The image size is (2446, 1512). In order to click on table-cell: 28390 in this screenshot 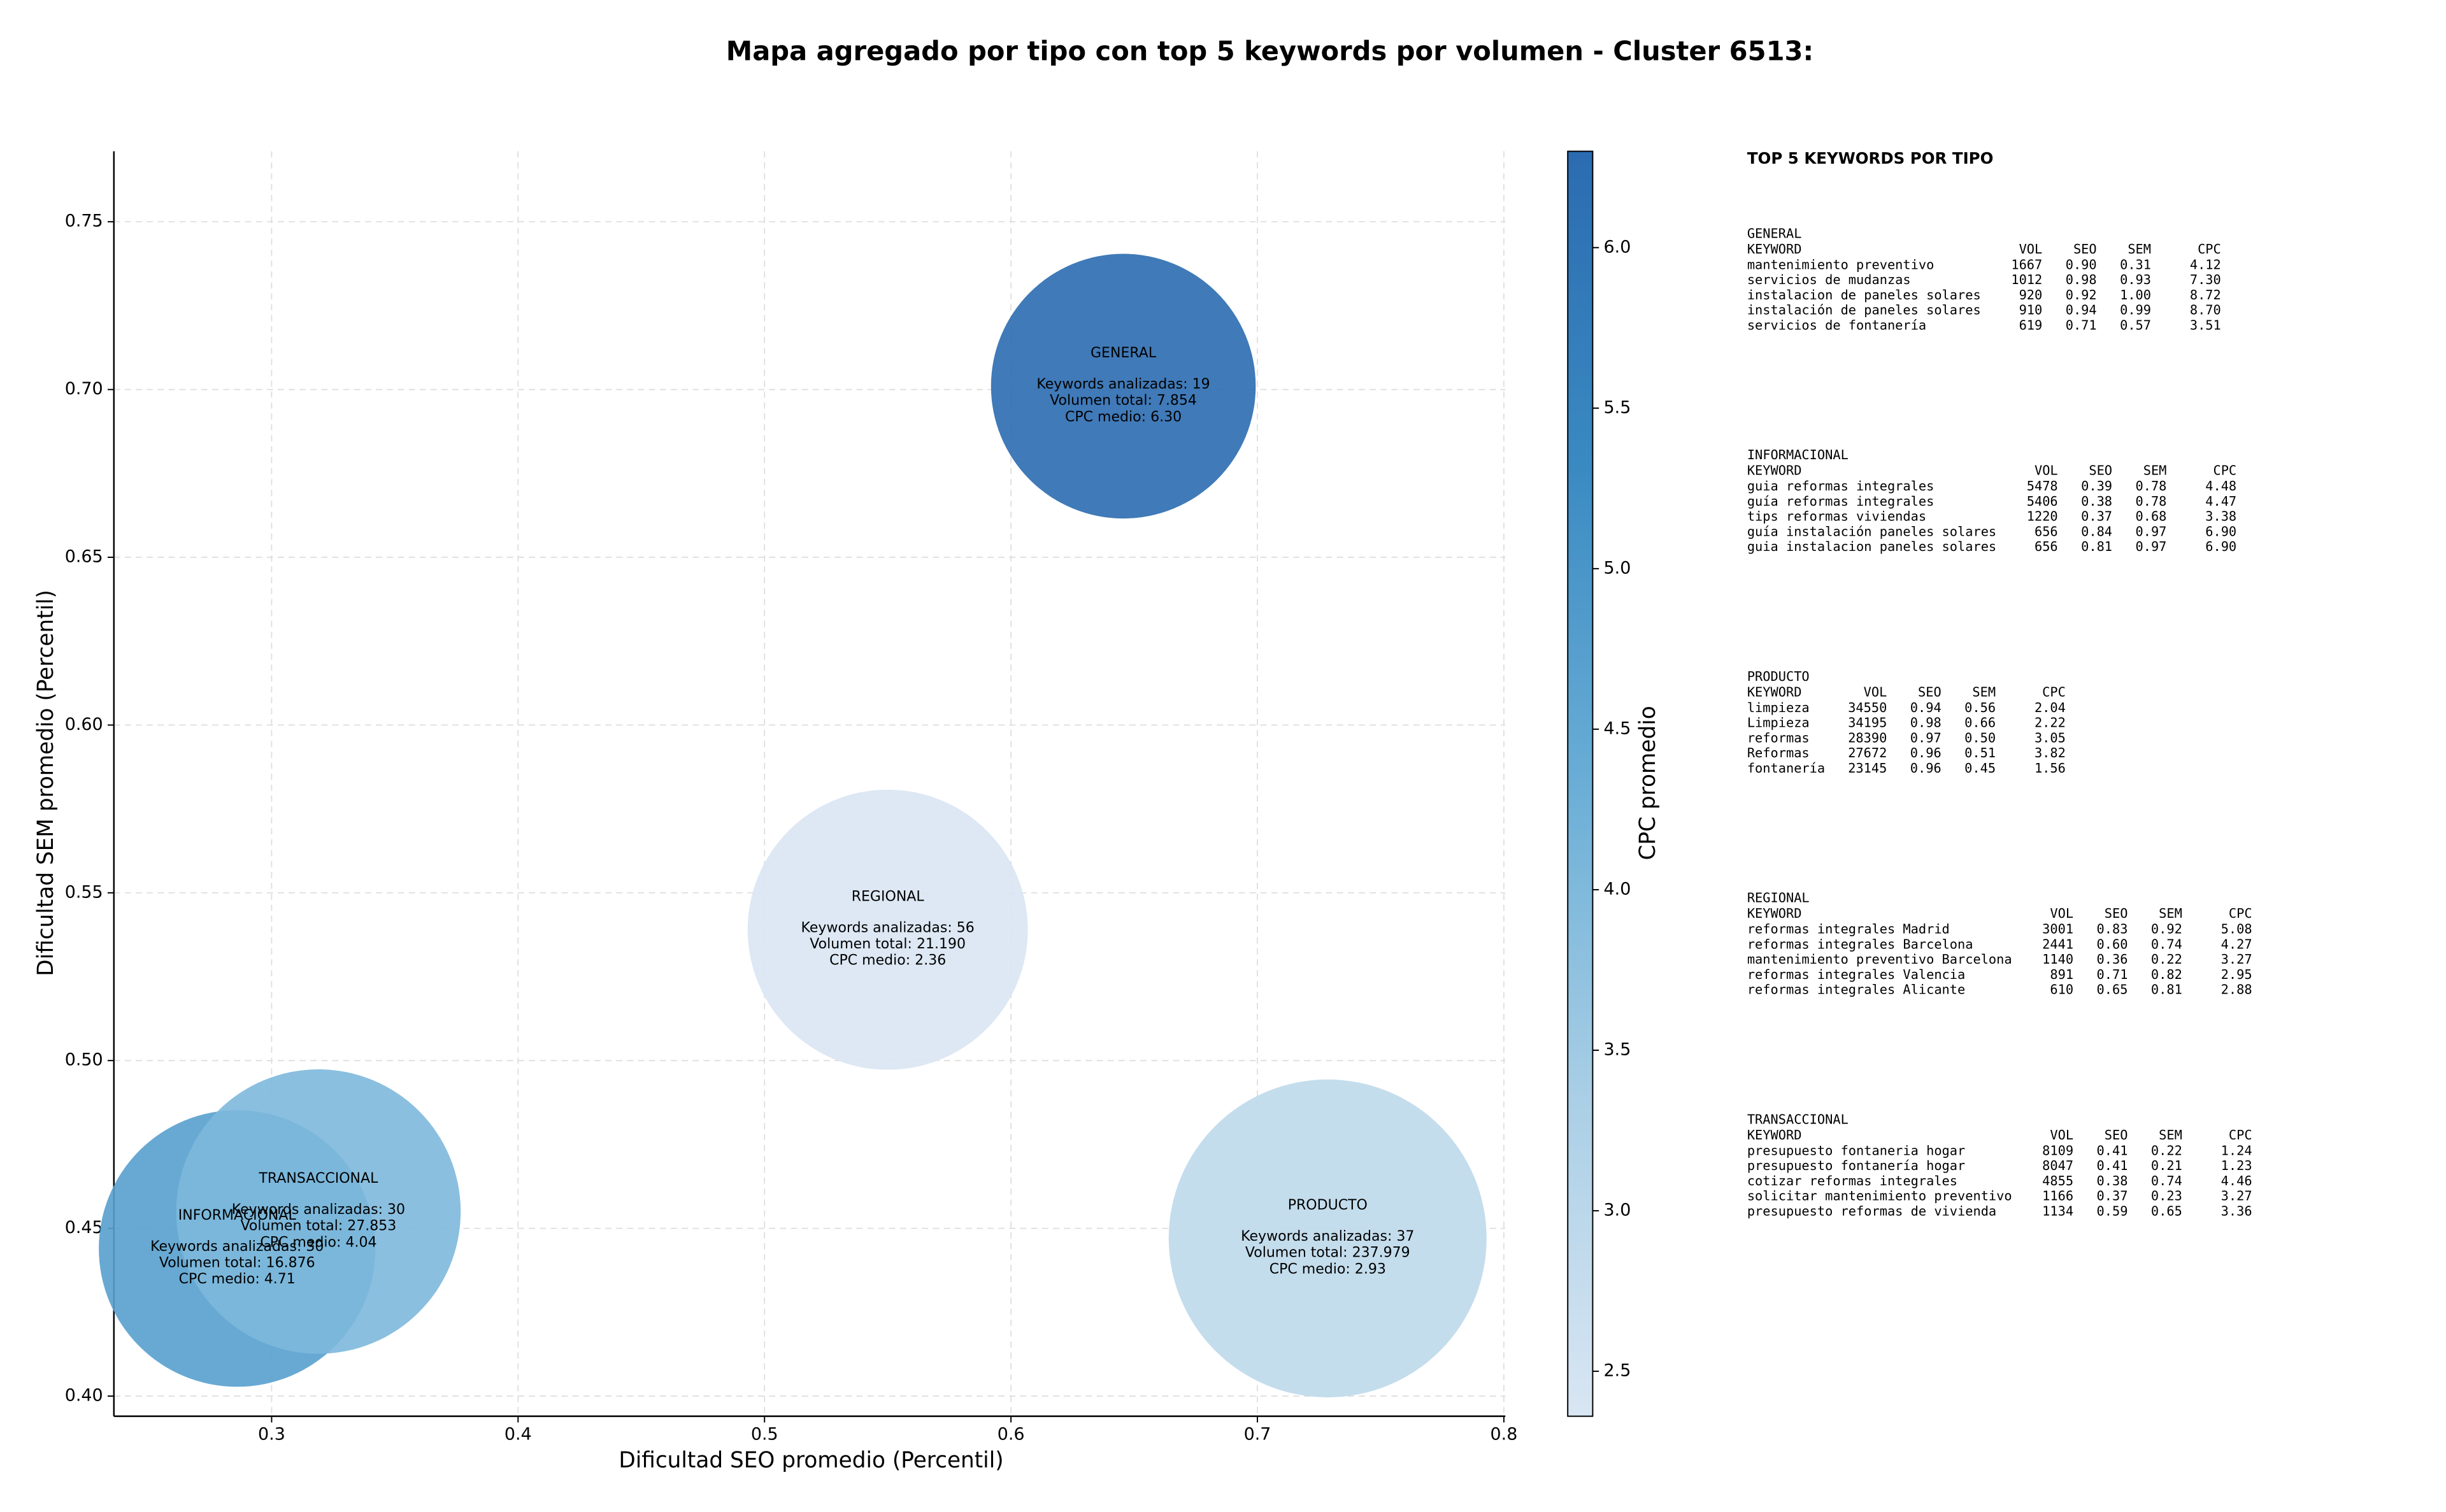, I will do `click(1867, 737)`.